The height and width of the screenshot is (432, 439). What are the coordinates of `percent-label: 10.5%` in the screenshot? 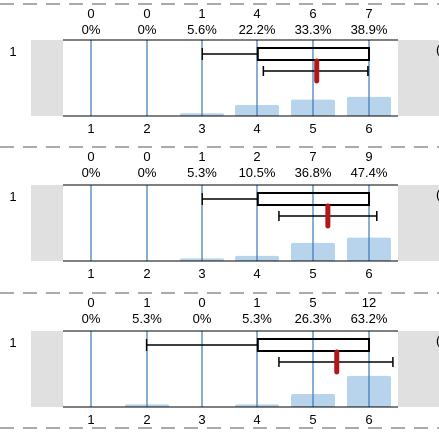 It's located at (257, 172).